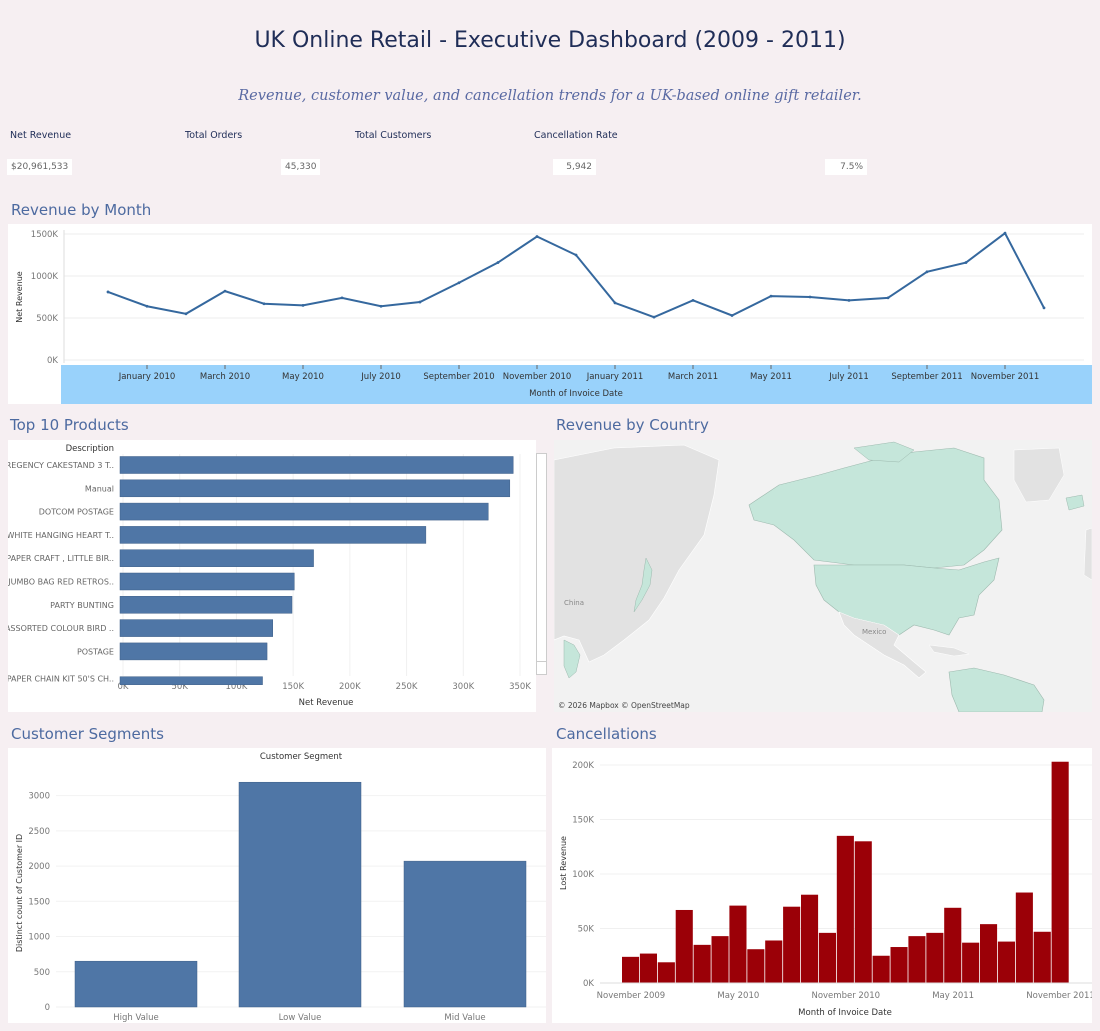 Image resolution: width=1100 pixels, height=1031 pixels. I want to click on map-label-mexico: Mexico, so click(874, 632).